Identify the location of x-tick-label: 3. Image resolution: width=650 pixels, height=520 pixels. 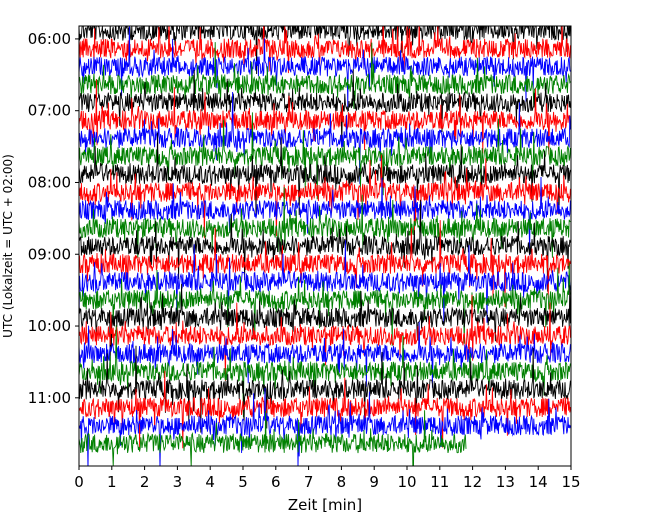
(178, 482).